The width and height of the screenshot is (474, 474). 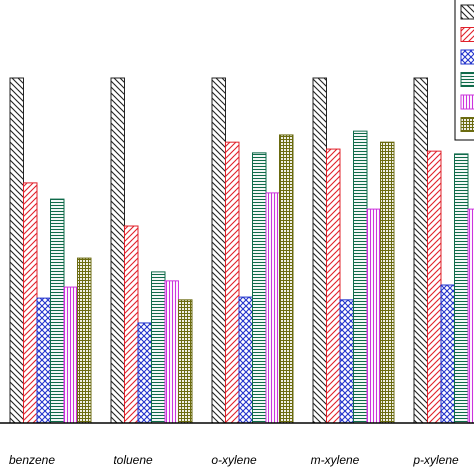 I want to click on x-tick-label: toluene, so click(x=133, y=460).